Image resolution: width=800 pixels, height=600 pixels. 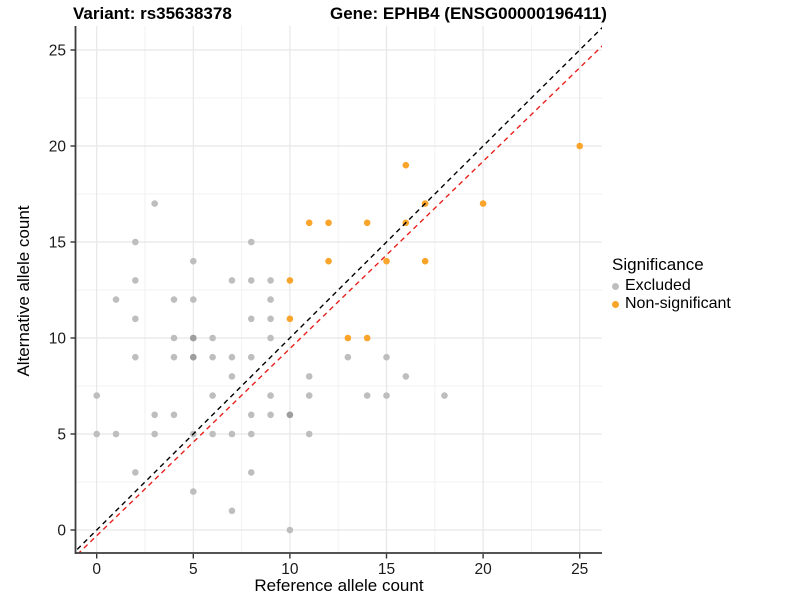 I want to click on significance-legend: Significance Excluded Non-significant, so click(x=671, y=284).